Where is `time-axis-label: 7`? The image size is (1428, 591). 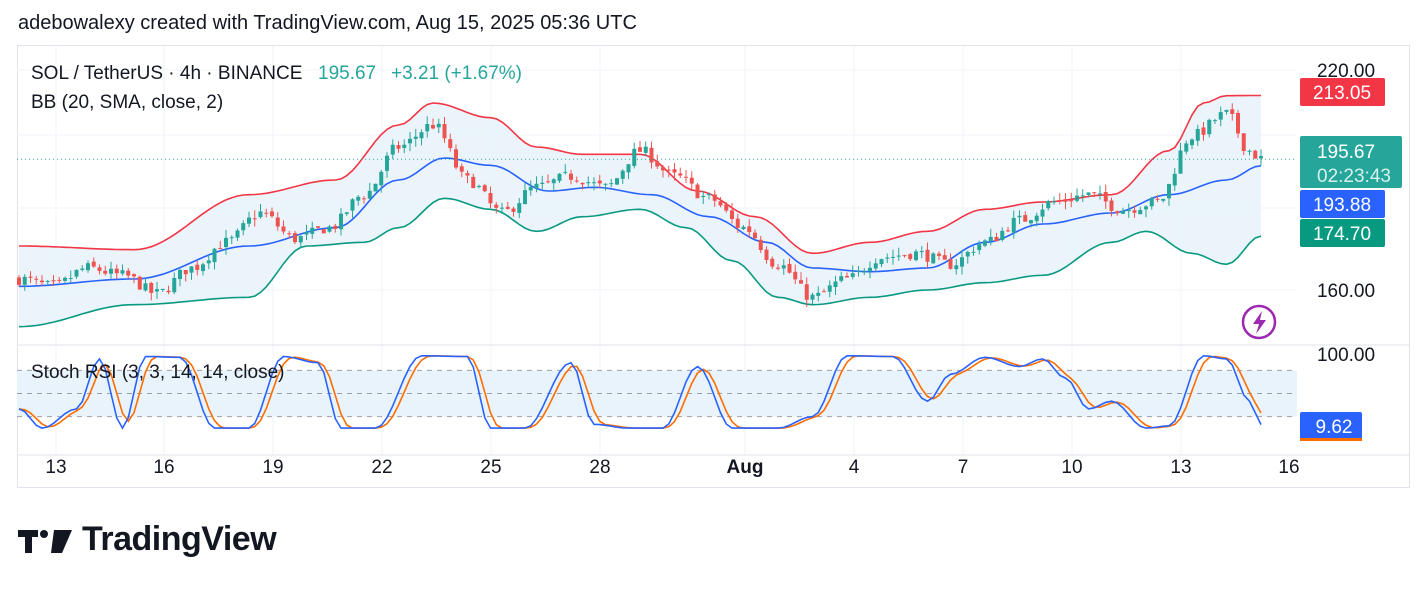
time-axis-label: 7 is located at coordinates (963, 467).